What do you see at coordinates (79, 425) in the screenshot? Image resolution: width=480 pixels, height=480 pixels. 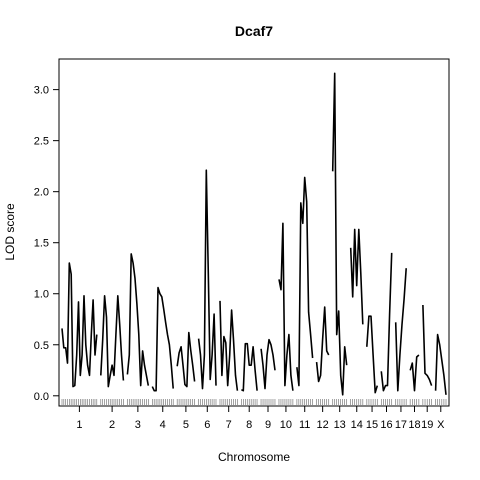 I see `x-tick-label: 1` at bounding box center [79, 425].